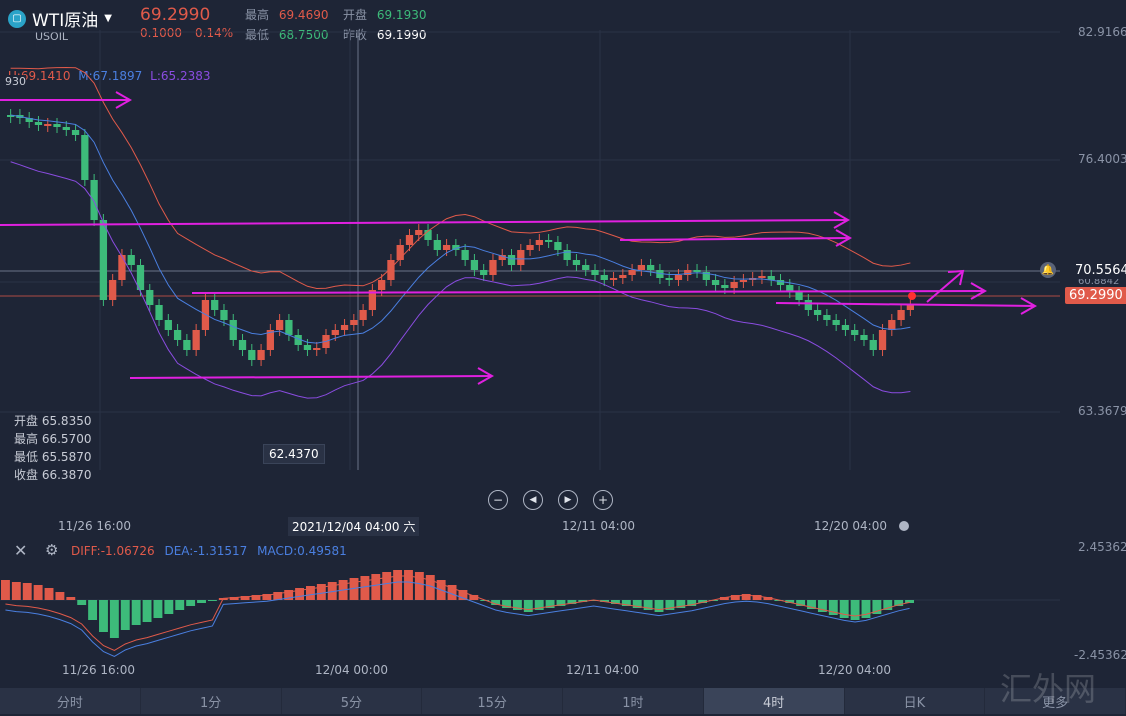 The height and width of the screenshot is (716, 1126). I want to click on macd-chart, so click(530, 610).